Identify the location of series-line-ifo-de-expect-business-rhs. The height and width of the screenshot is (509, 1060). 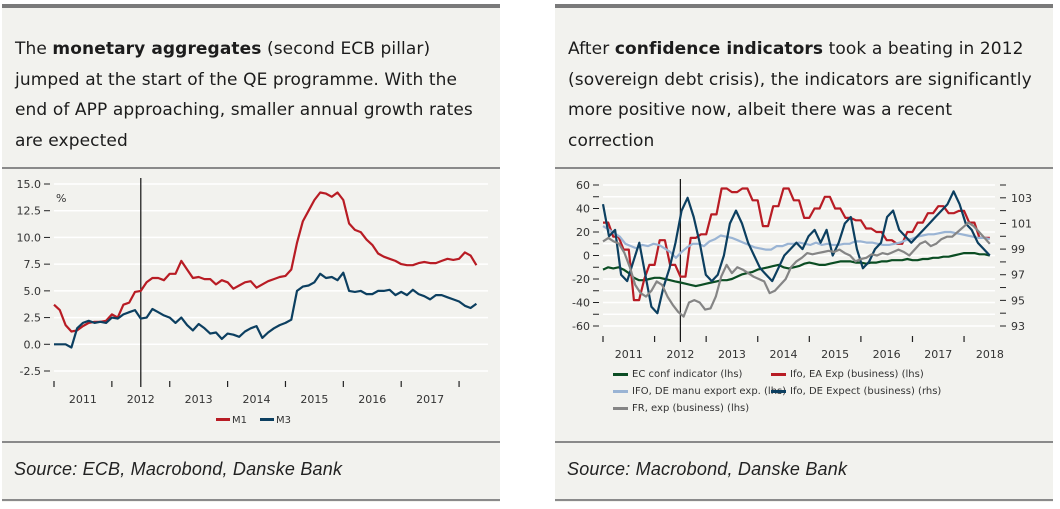
(796, 252).